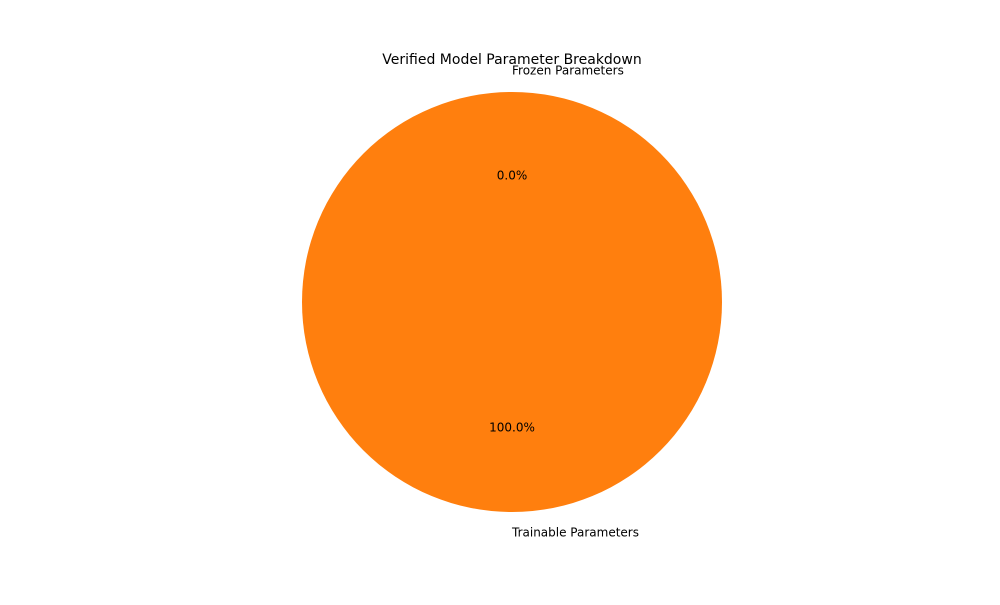 Image resolution: width=1000 pixels, height=605 pixels. Describe the element at coordinates (568, 71) in the screenshot. I see `slice-label-frozen-parameters: Frozen Parameters` at that location.